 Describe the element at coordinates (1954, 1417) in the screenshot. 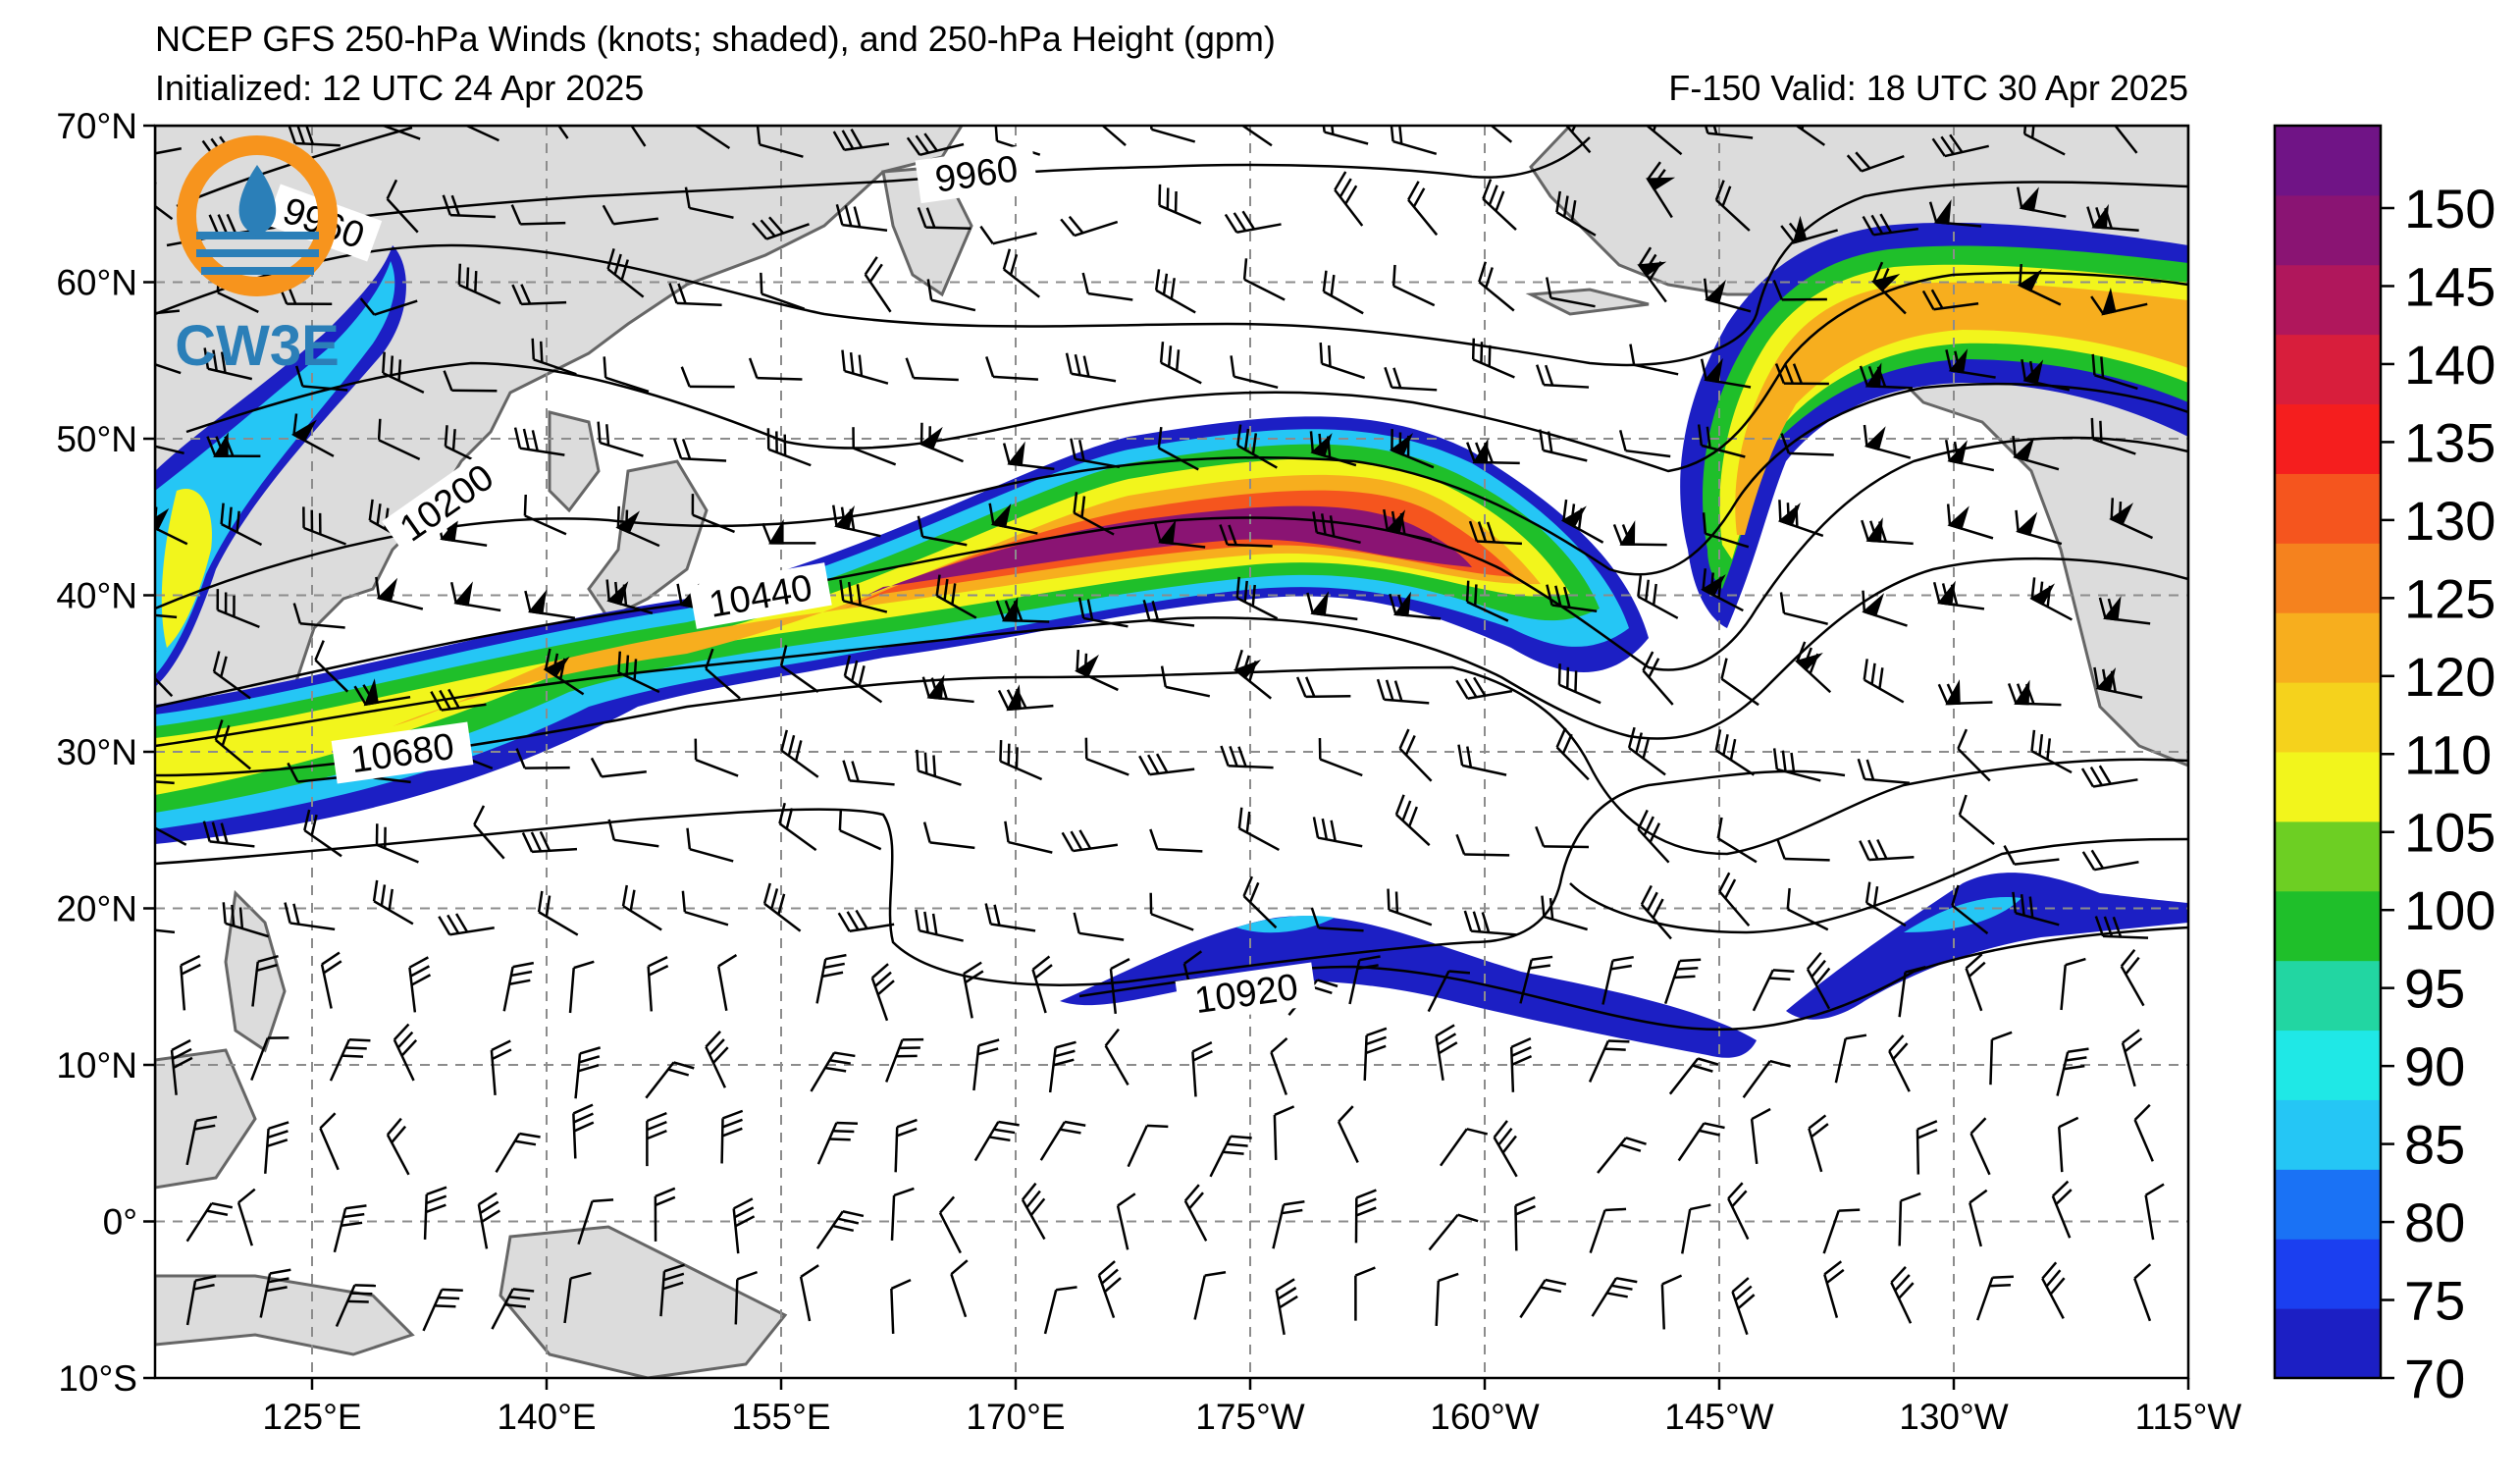

I see `lon-label: 130°W` at that location.